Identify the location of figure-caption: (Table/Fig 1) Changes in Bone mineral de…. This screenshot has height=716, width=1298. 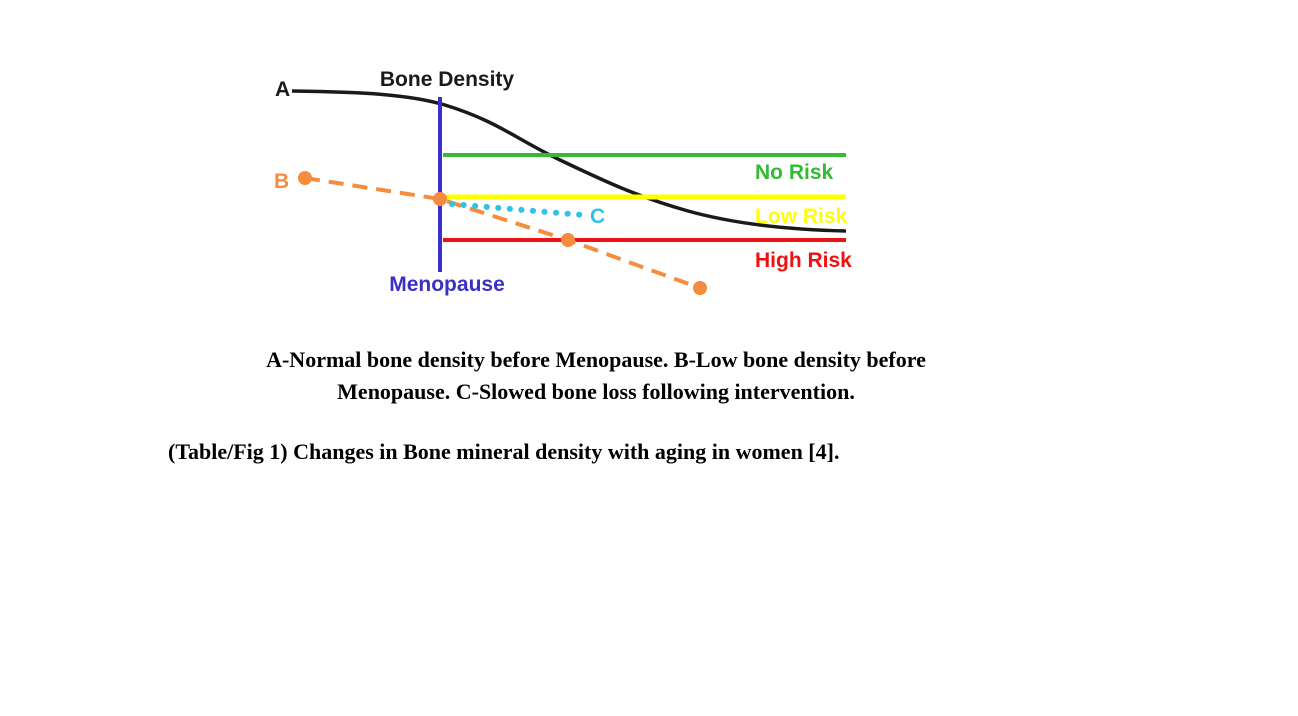
(504, 451).